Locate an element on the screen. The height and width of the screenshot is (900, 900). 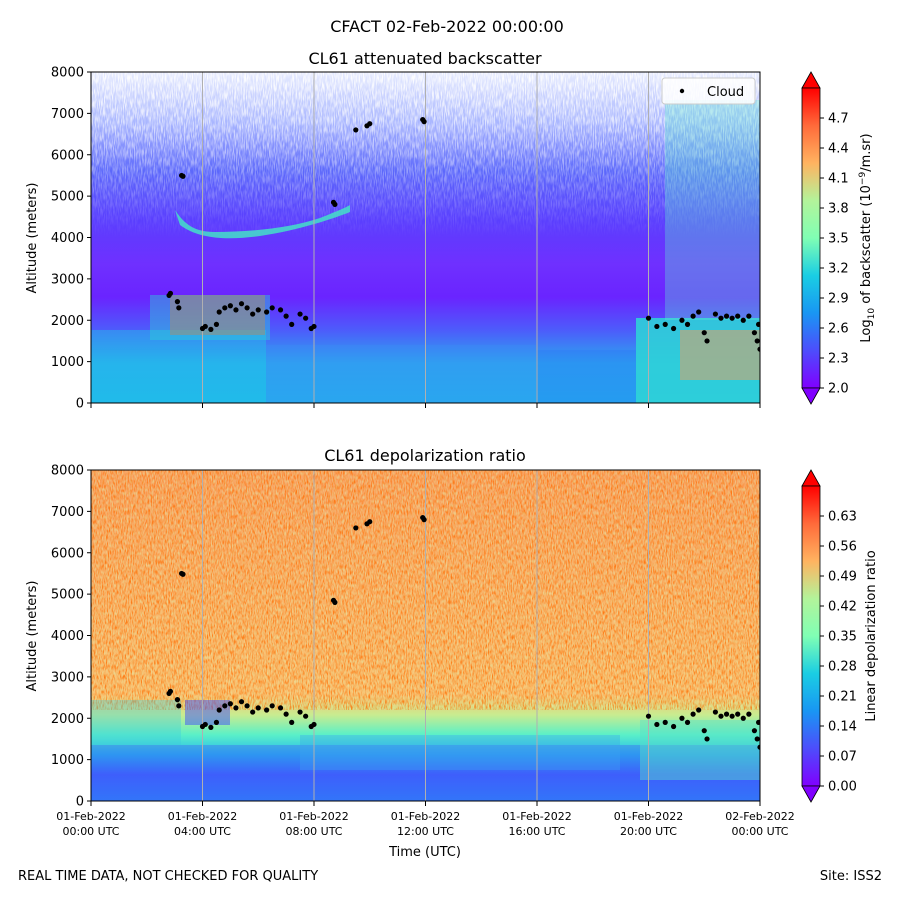
colorbar-tick-label: 0.21 is located at coordinates (842, 697).